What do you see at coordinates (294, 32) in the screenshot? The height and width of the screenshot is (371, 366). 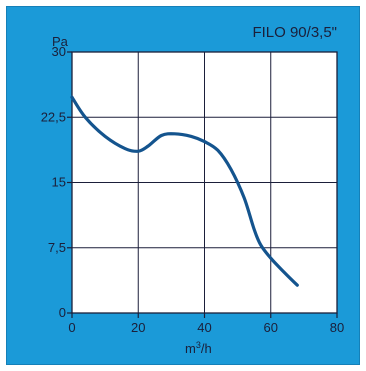 I see `chart-title: FILO 90/3,5"` at bounding box center [294, 32].